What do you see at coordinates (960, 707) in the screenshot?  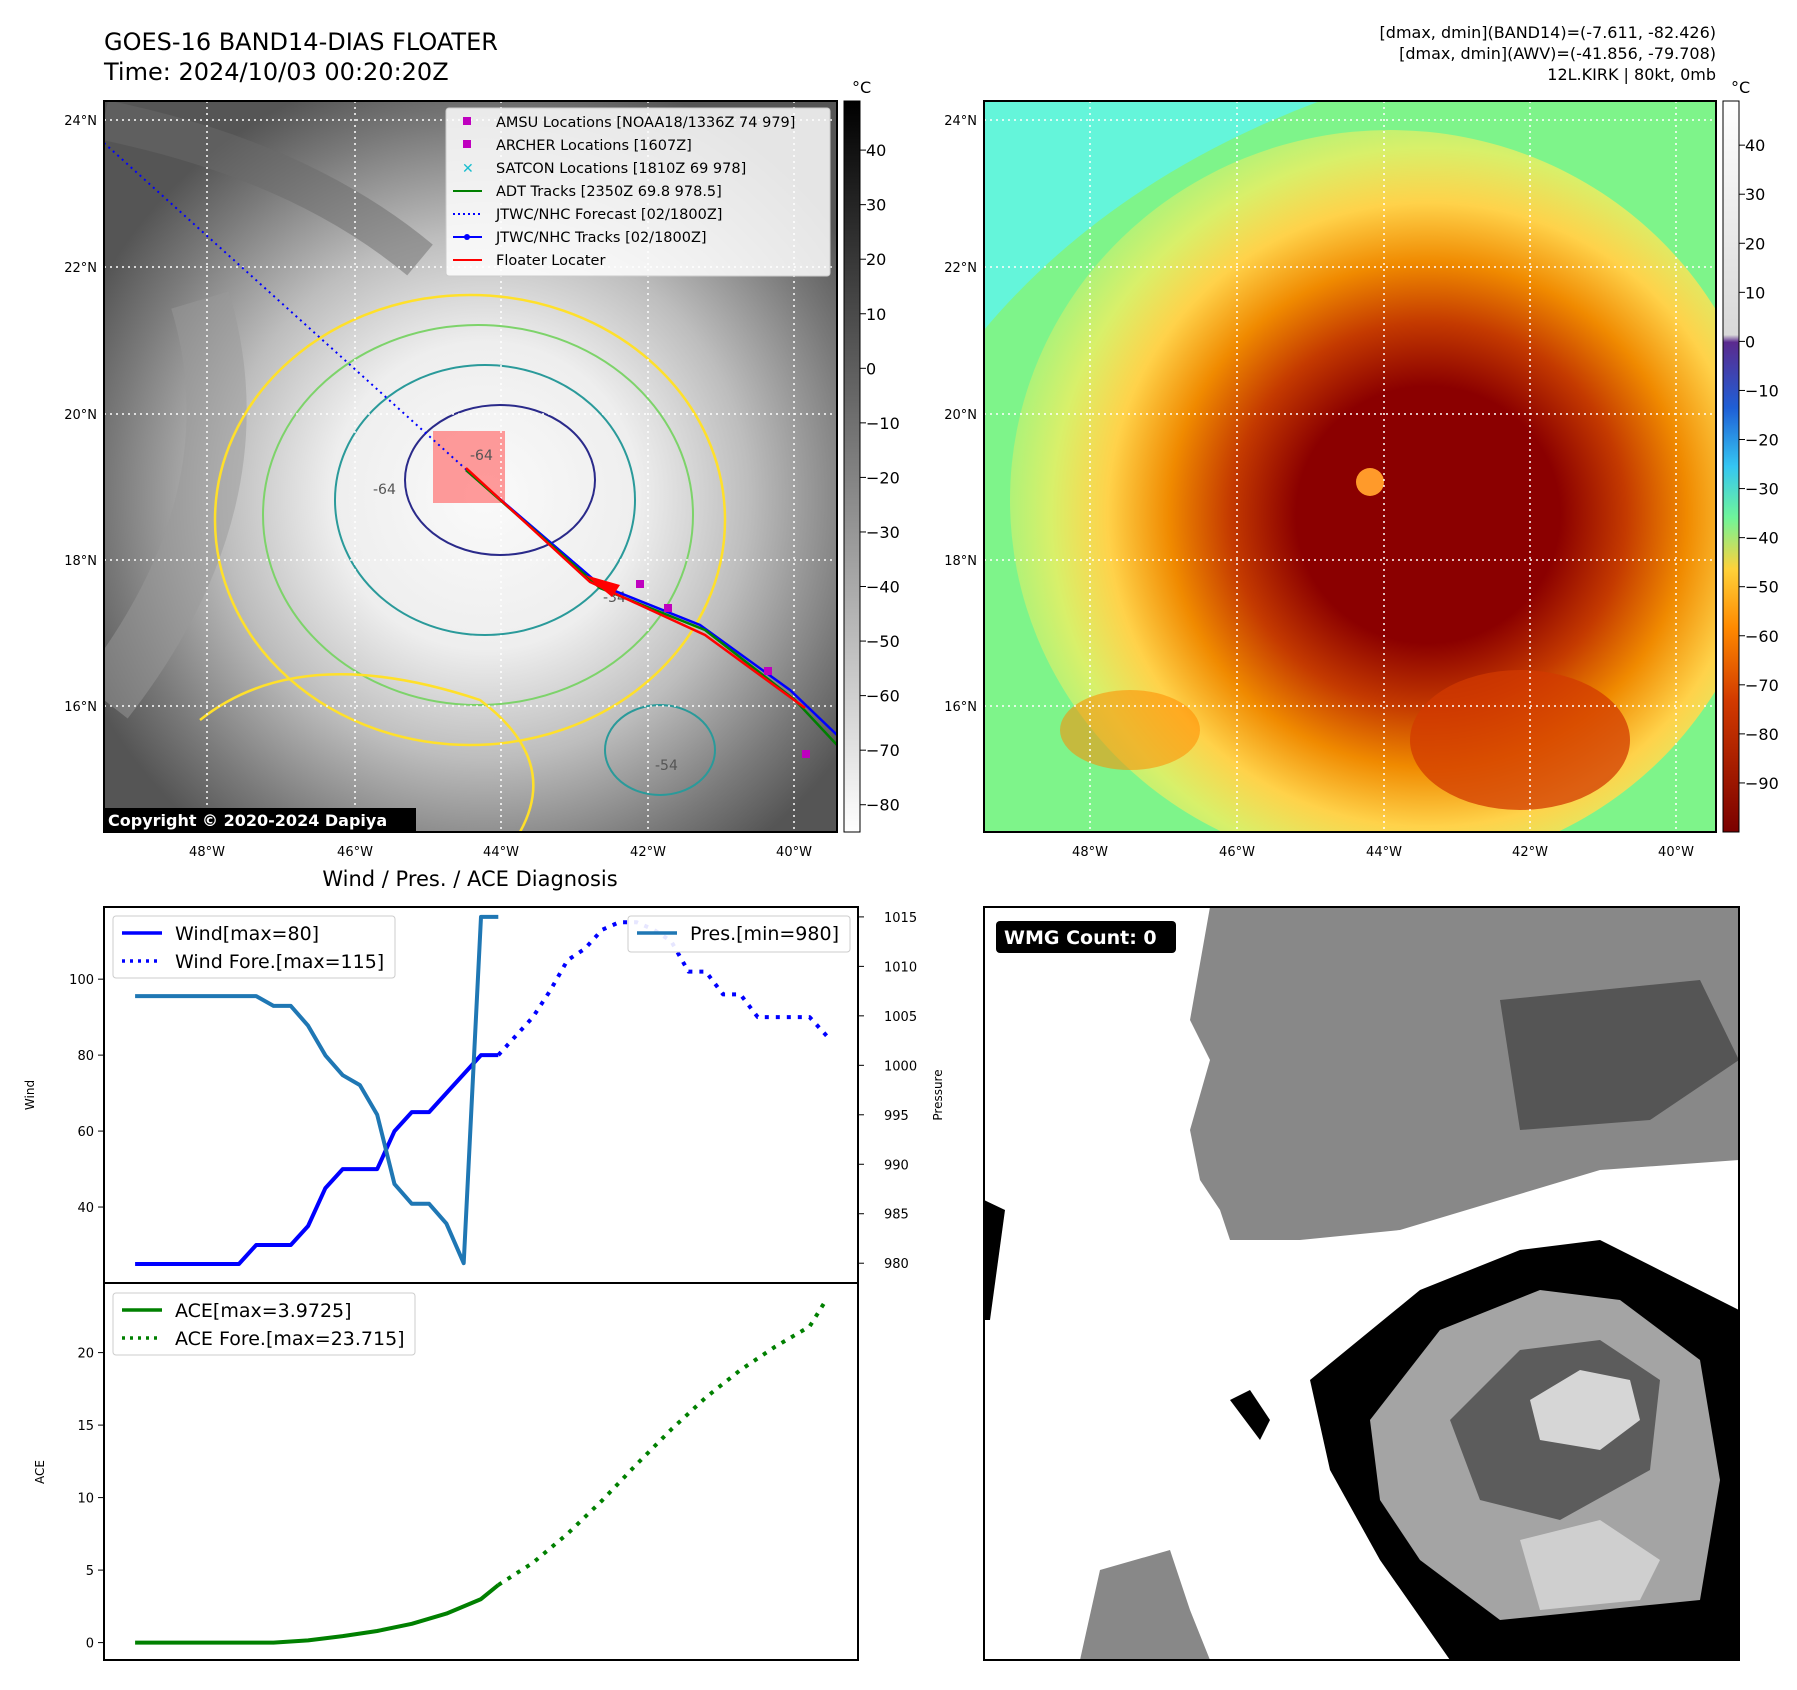 I see `lat-label: 16°N` at bounding box center [960, 707].